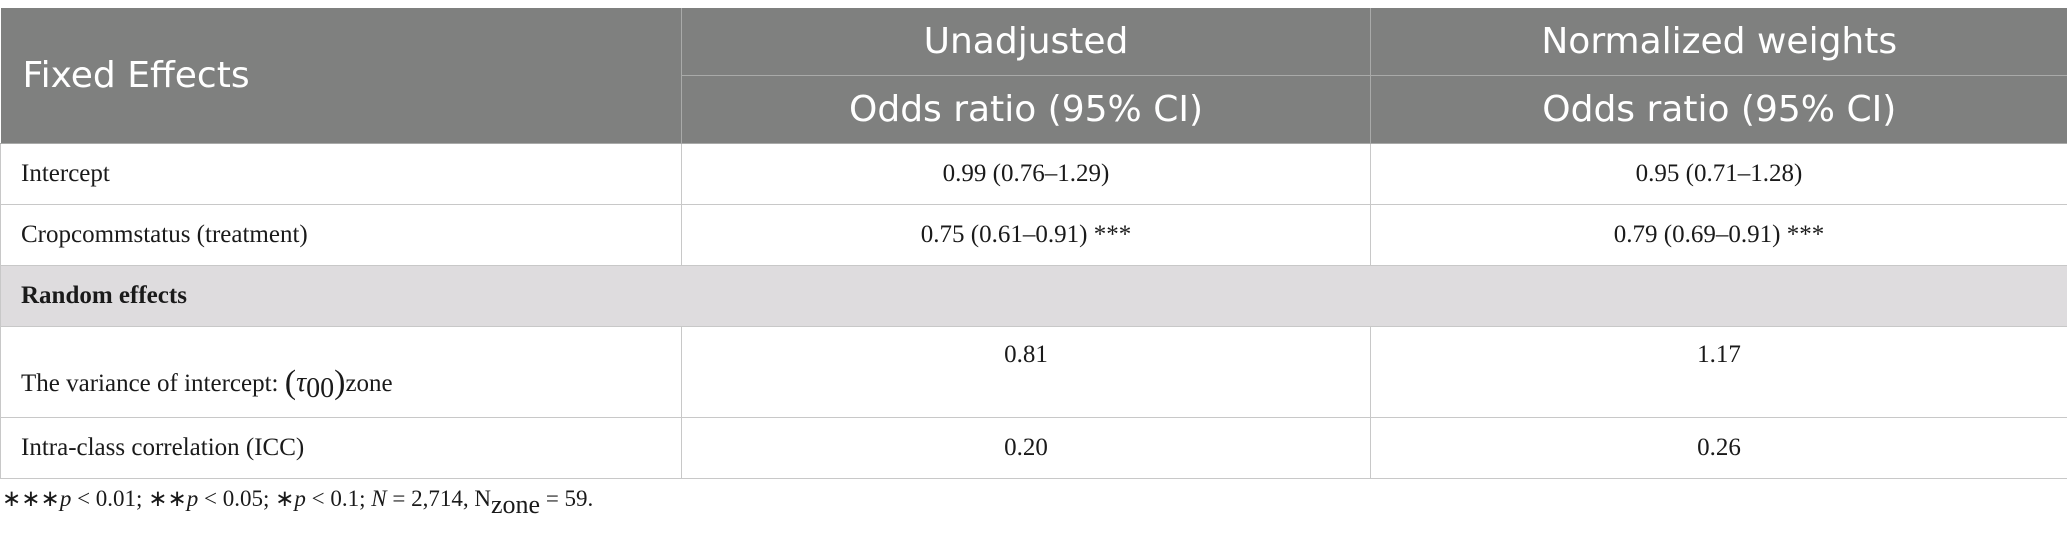 This screenshot has height=553, width=2067. What do you see at coordinates (1026, 42) in the screenshot?
I see `header-unadjusted: Unadjusted` at bounding box center [1026, 42].